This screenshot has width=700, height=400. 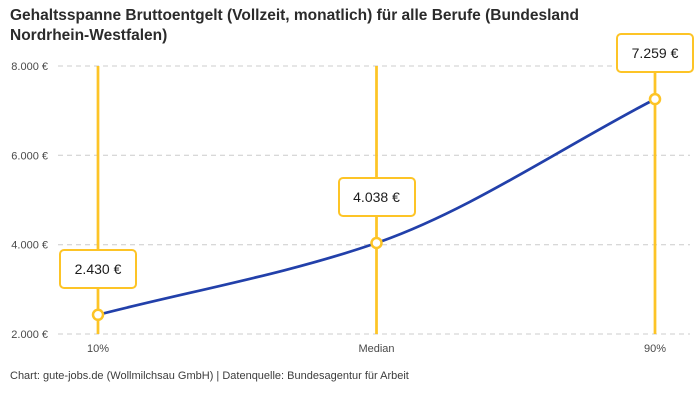 I want to click on x-tick-median: Median, so click(x=376, y=349).